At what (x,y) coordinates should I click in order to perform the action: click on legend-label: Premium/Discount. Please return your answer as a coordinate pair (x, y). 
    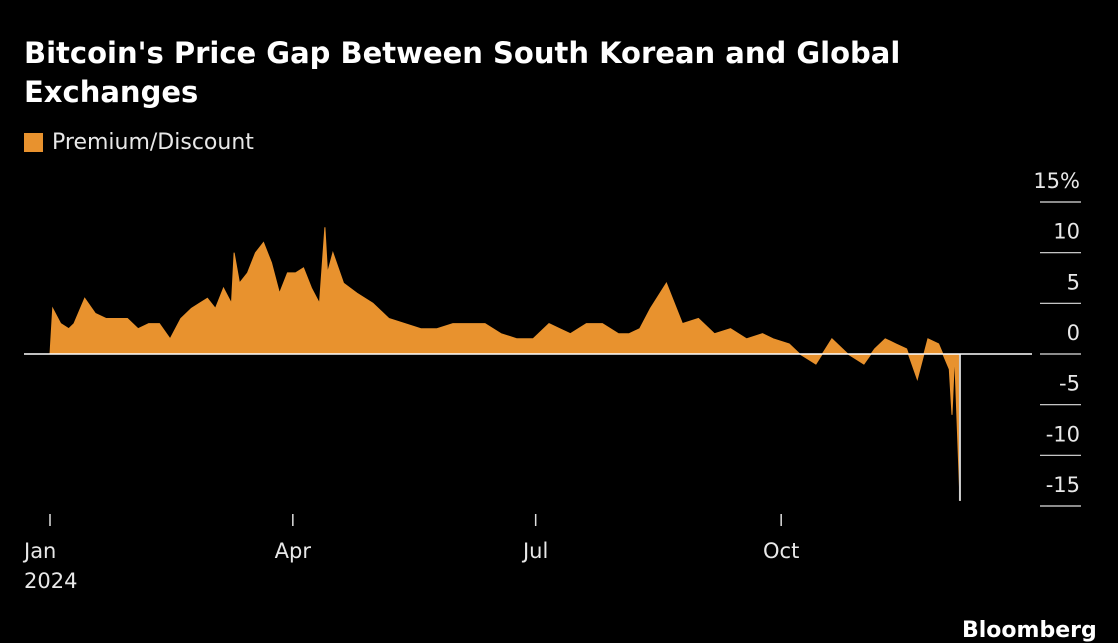
    Looking at the image, I should click on (153, 142).